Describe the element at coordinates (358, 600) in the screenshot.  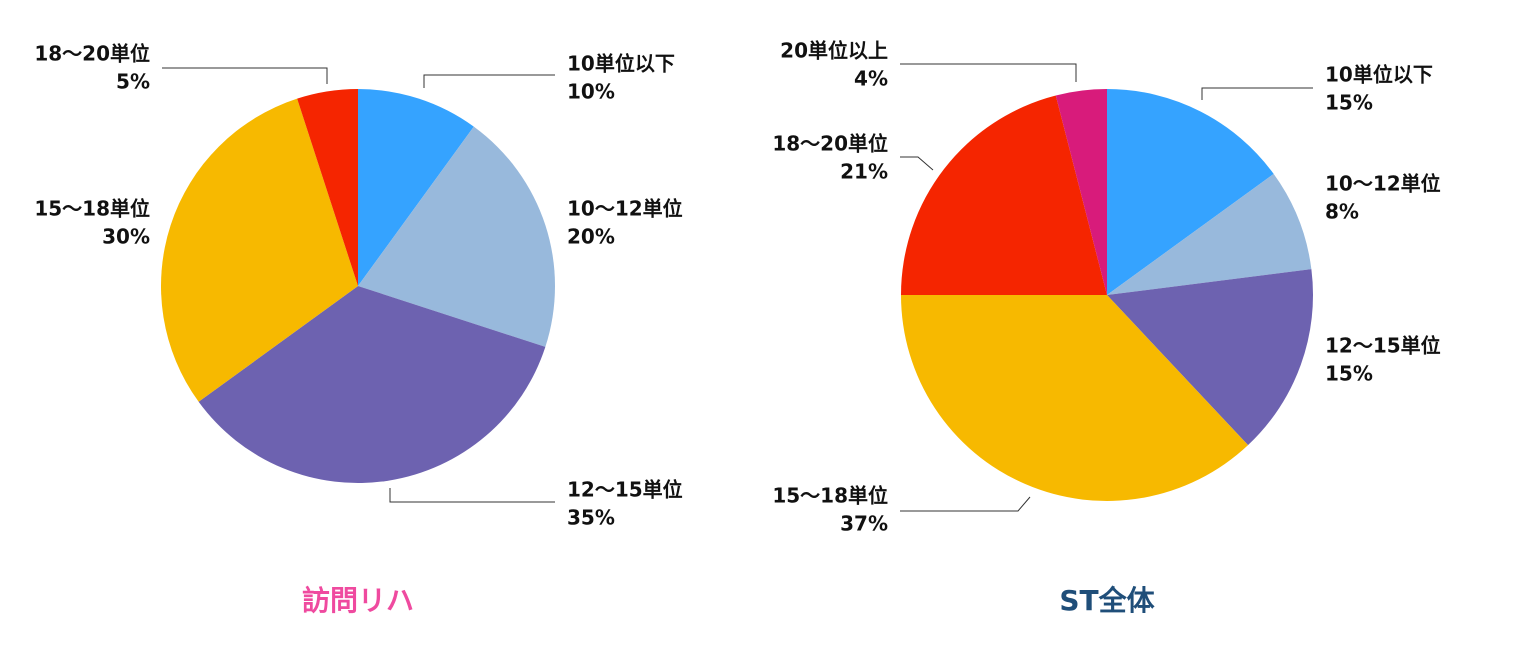
I see `chart-title: 訪問リハ` at that location.